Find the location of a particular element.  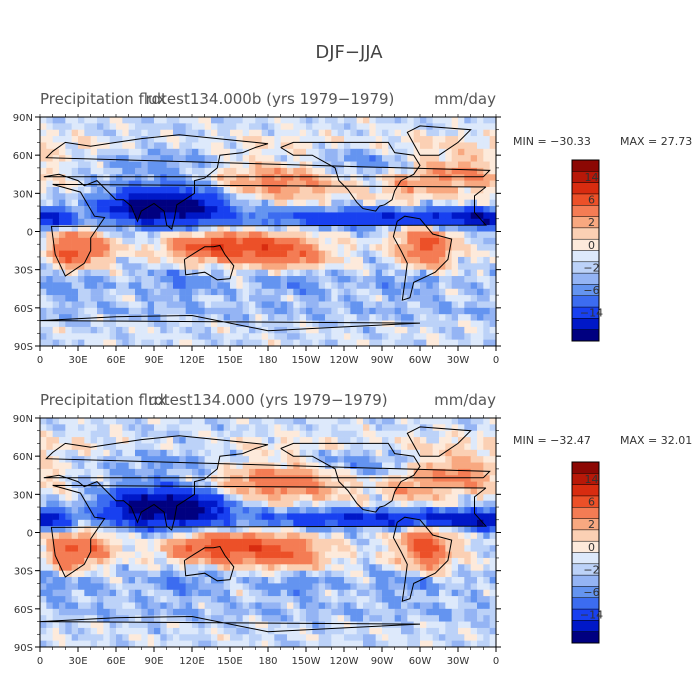

x-tick-label: 90E is located at coordinates (153, 360).